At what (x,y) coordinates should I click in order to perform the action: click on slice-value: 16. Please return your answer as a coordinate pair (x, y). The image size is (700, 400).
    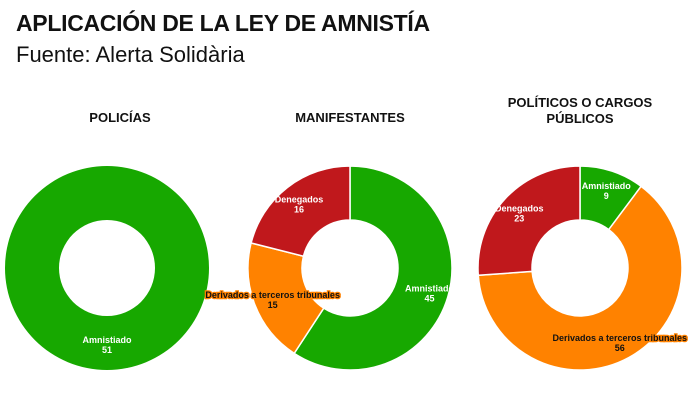
    Looking at the image, I should click on (299, 210).